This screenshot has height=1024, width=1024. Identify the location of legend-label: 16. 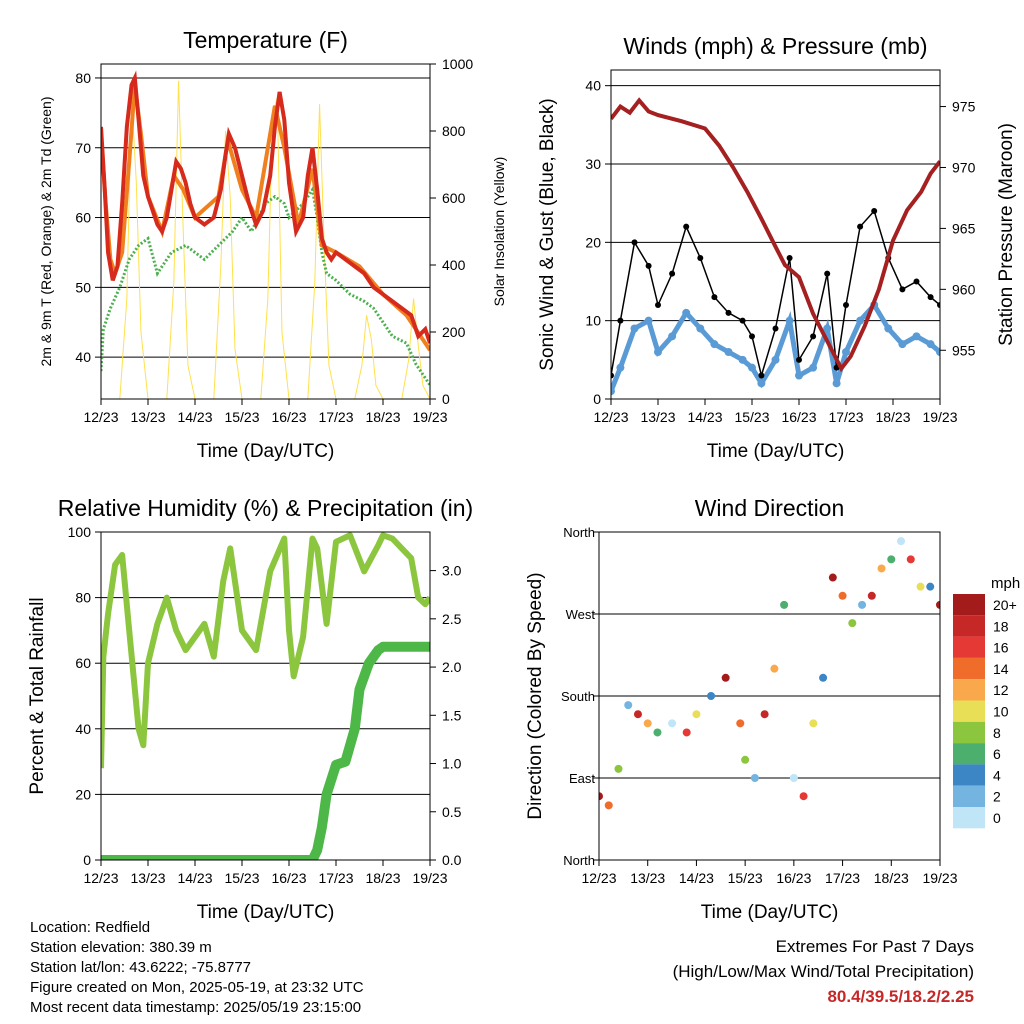
(1001, 648).